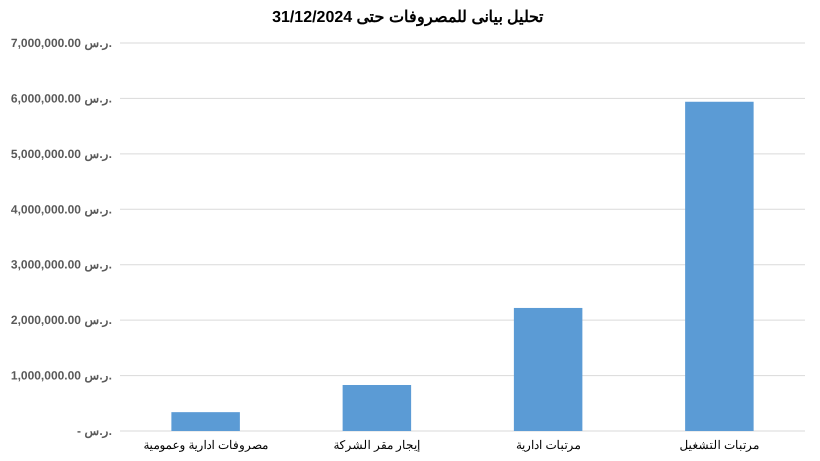 Image resolution: width=820 pixels, height=461 pixels. Describe the element at coordinates (61, 43) in the screenshot. I see `y-tick-label: 7,000,000.00 ر.س.` at that location.